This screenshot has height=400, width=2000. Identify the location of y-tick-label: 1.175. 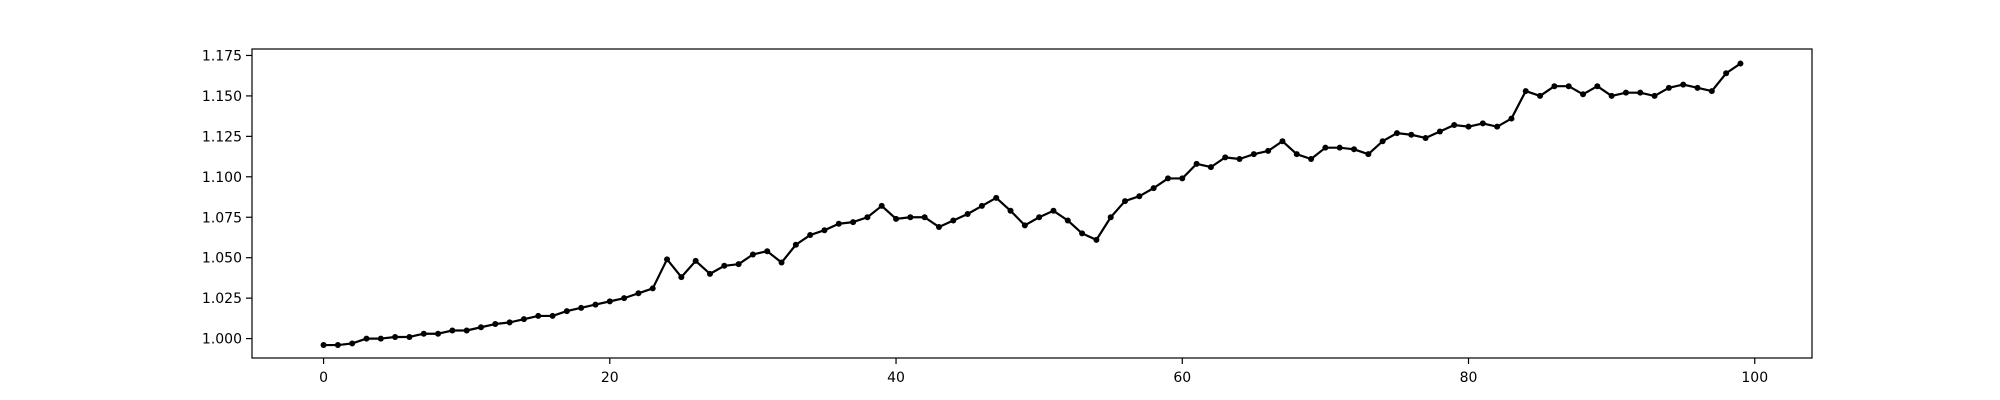
(222, 56).